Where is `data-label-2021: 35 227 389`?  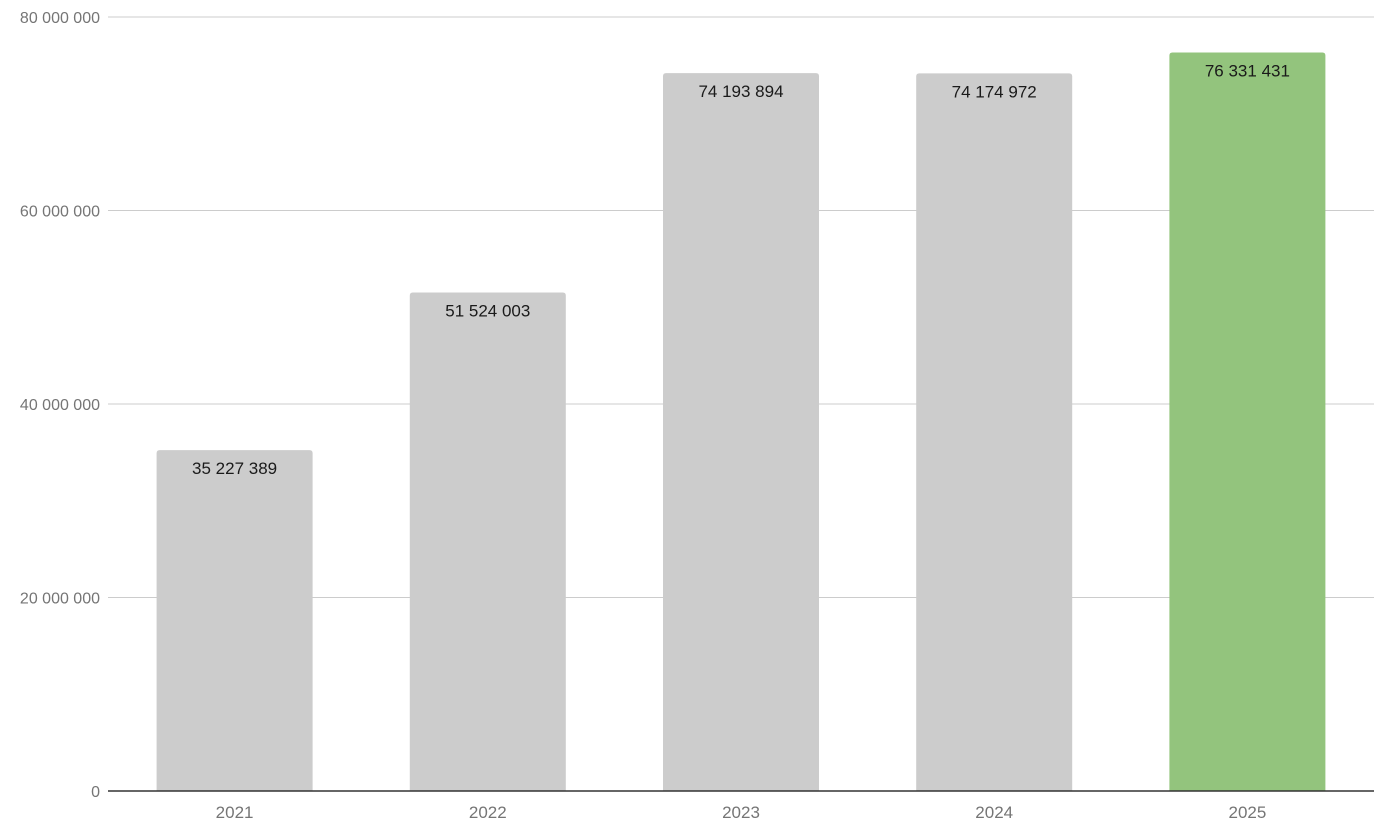
data-label-2021: 35 227 389 is located at coordinates (234, 468).